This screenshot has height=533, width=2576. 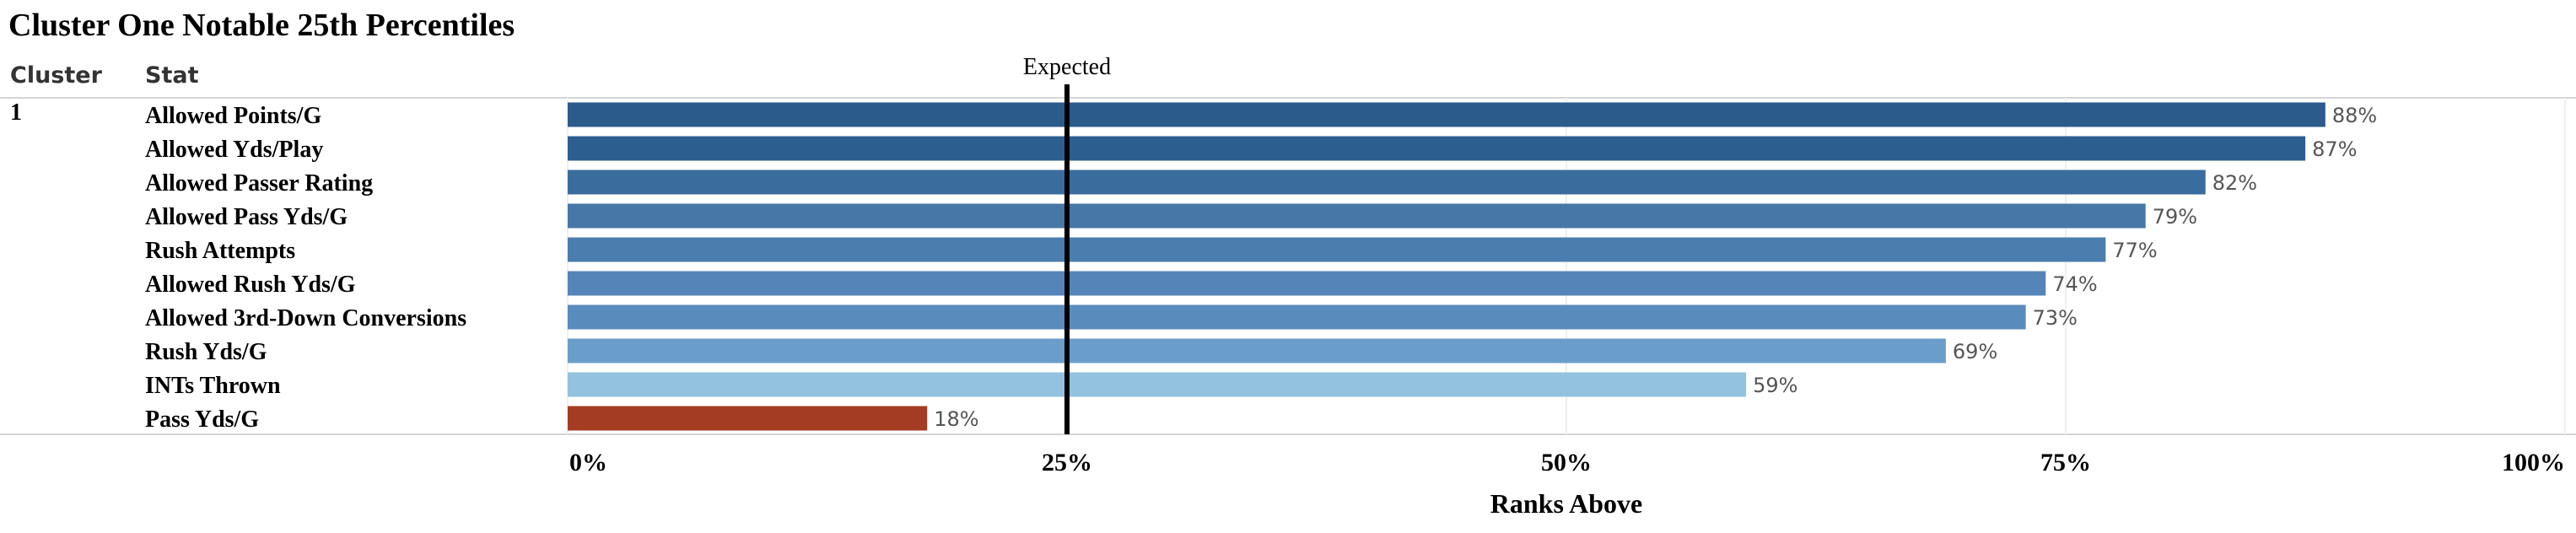 I want to click on bar-value-label: 79%, so click(x=2175, y=217).